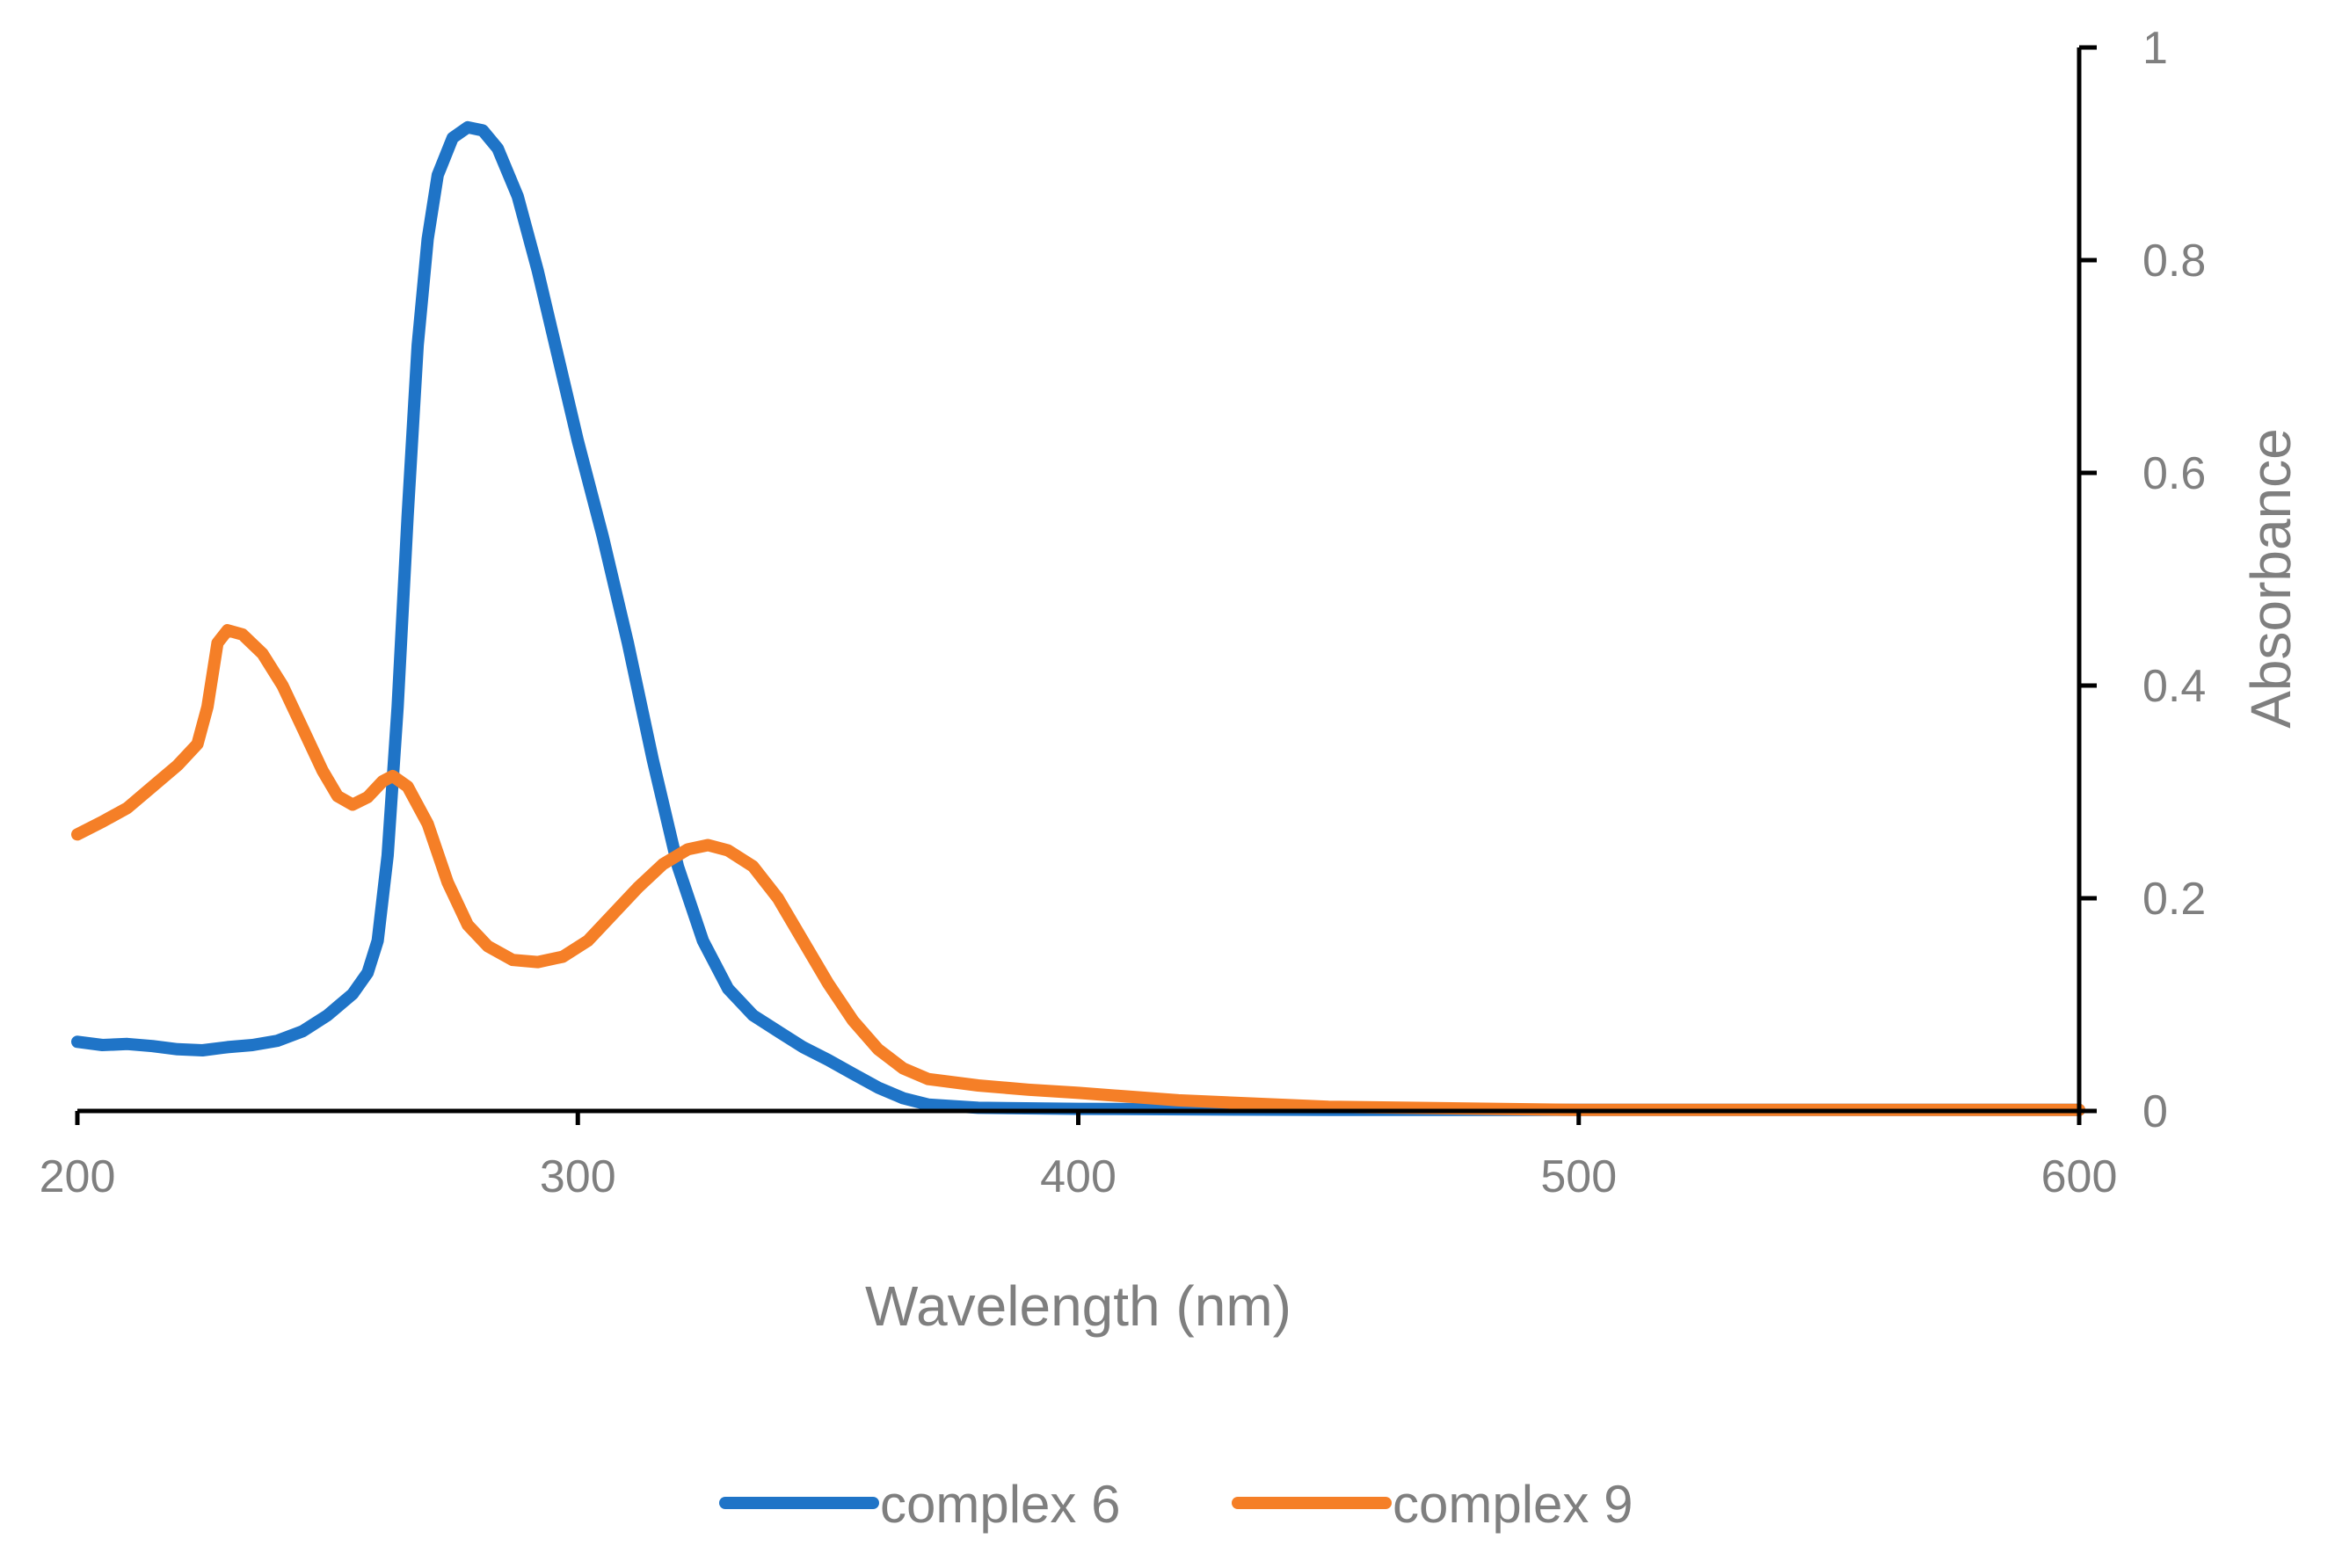 The width and height of the screenshot is (2335, 1568). I want to click on y-tick-label: 0.6, so click(2174, 473).